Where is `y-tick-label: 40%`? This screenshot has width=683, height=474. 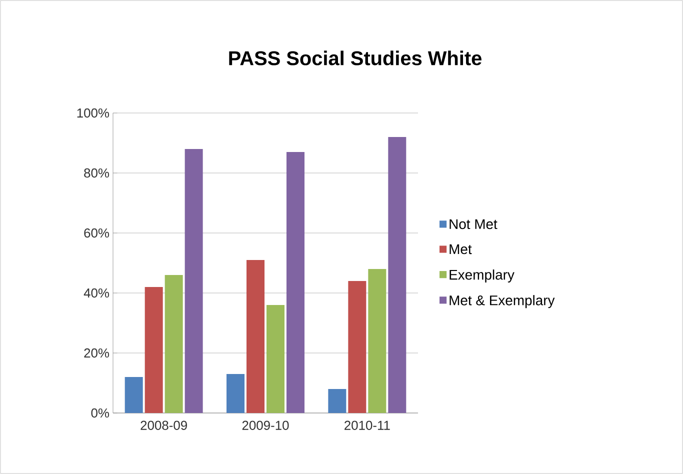
y-tick-label: 40% is located at coordinates (97, 293).